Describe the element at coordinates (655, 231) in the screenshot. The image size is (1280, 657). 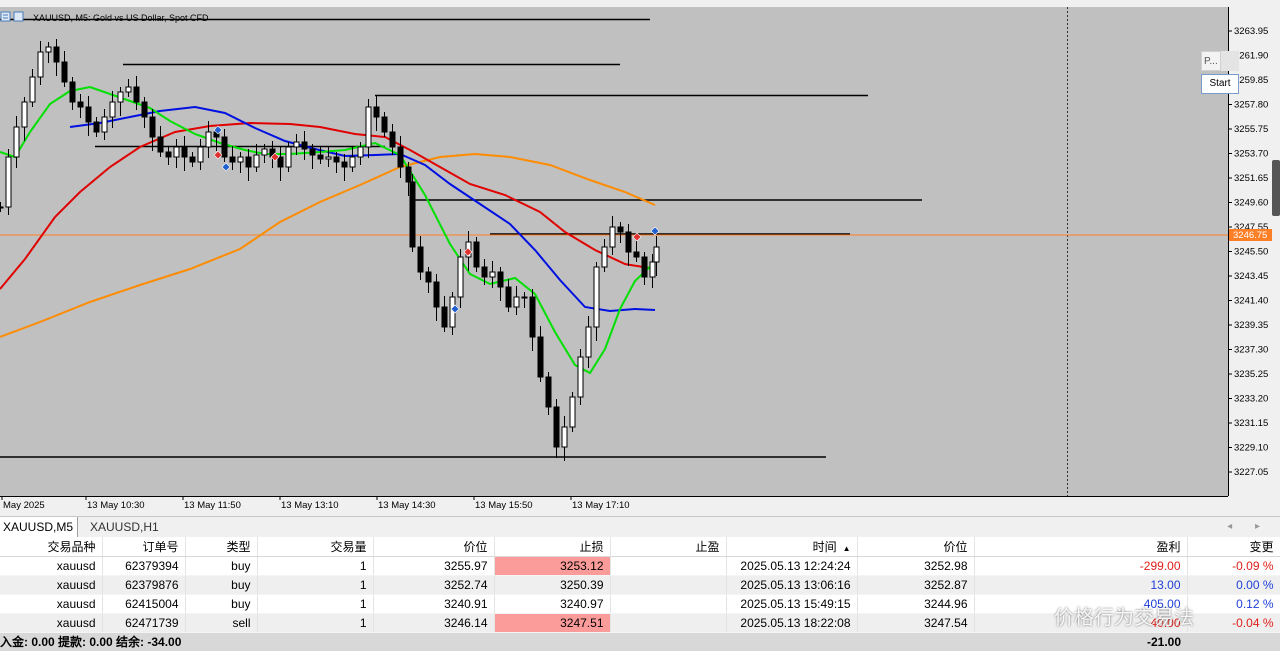
I see `trade-marker-icon` at that location.